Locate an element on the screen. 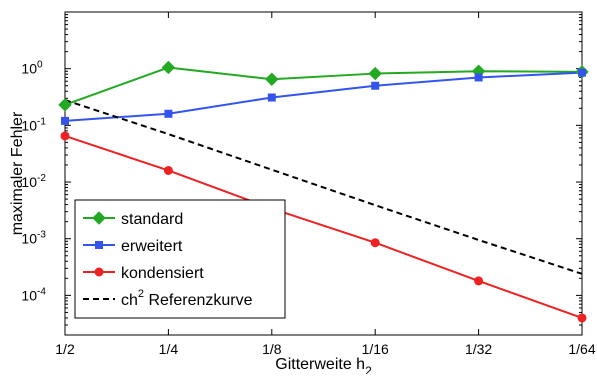  legend-marker-standard is located at coordinates (99, 218).